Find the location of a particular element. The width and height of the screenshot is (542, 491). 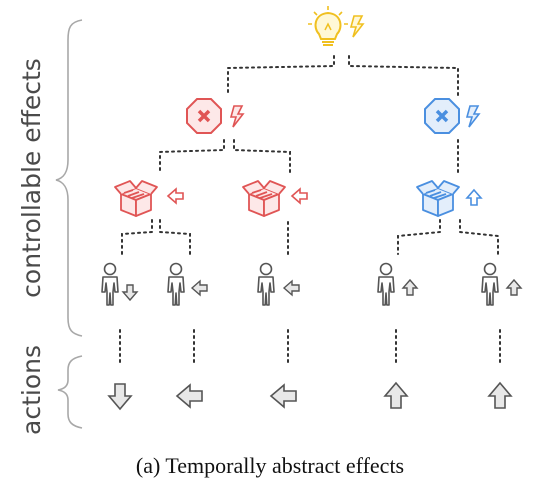

action-down is located at coordinates (120, 396).